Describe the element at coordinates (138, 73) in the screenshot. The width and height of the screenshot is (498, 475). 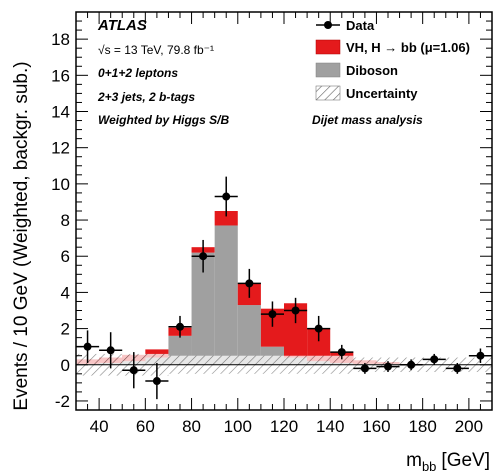
I see `note-leptons: 0+1+2 leptons` at that location.